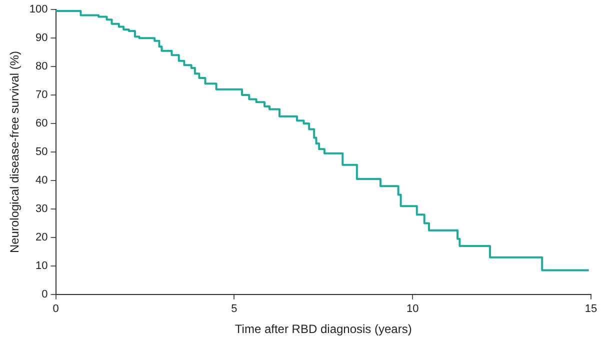 The width and height of the screenshot is (605, 345). Describe the element at coordinates (42, 208) in the screenshot. I see `y-tick-label: 30` at that location.